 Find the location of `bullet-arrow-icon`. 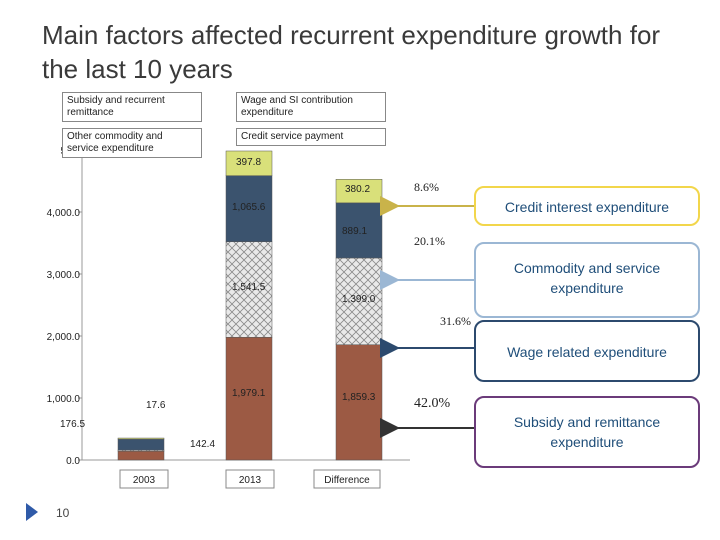

bullet-arrow-icon is located at coordinates (32, 512).